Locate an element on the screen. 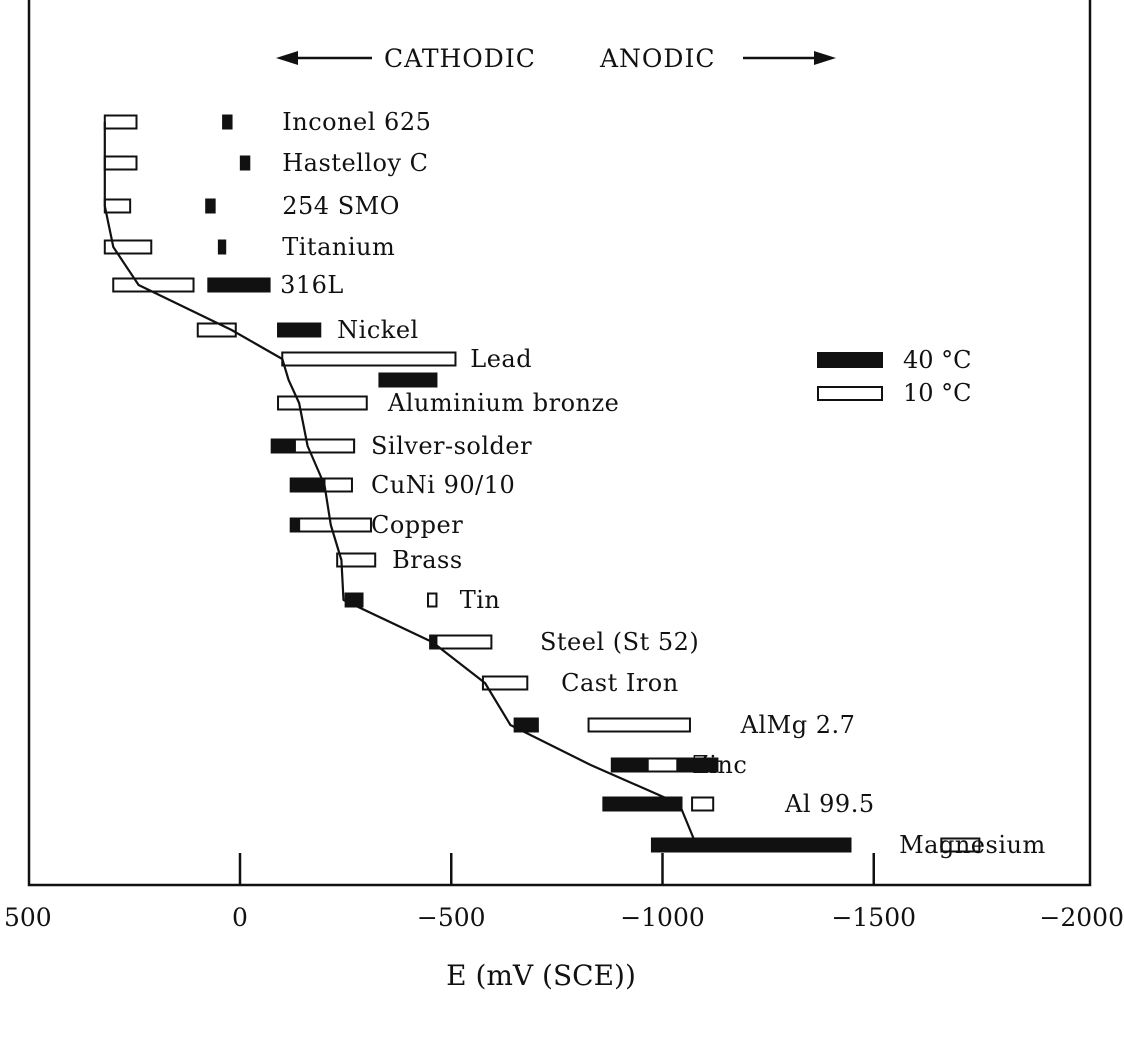 The width and height of the screenshot is (1124, 1040). legend-swatch-10c is located at coordinates (850, 393).